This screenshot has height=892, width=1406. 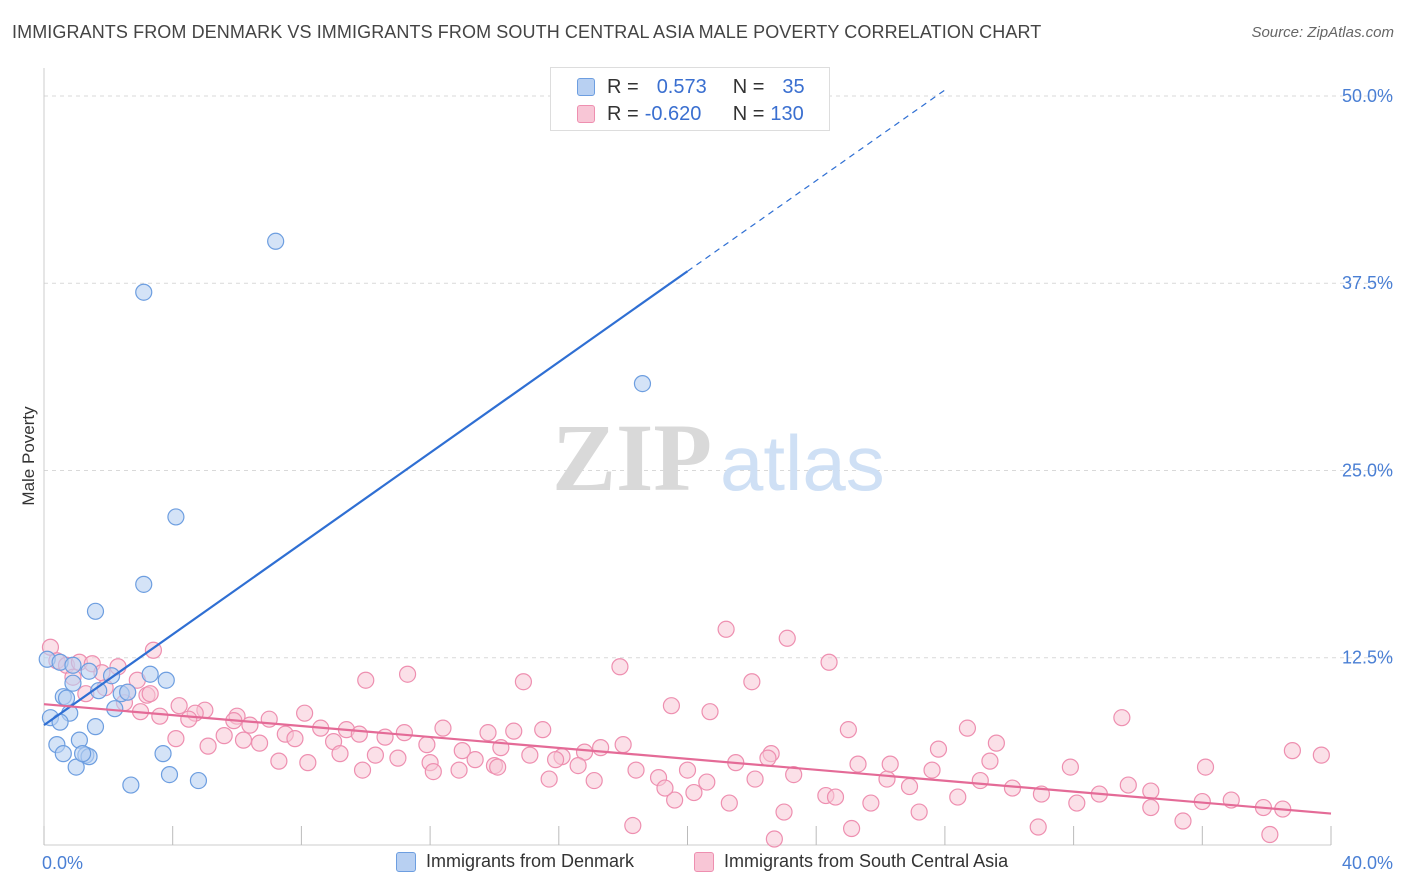 I want to click on x-tick-label-min: 0.0%, so click(x=62, y=863).